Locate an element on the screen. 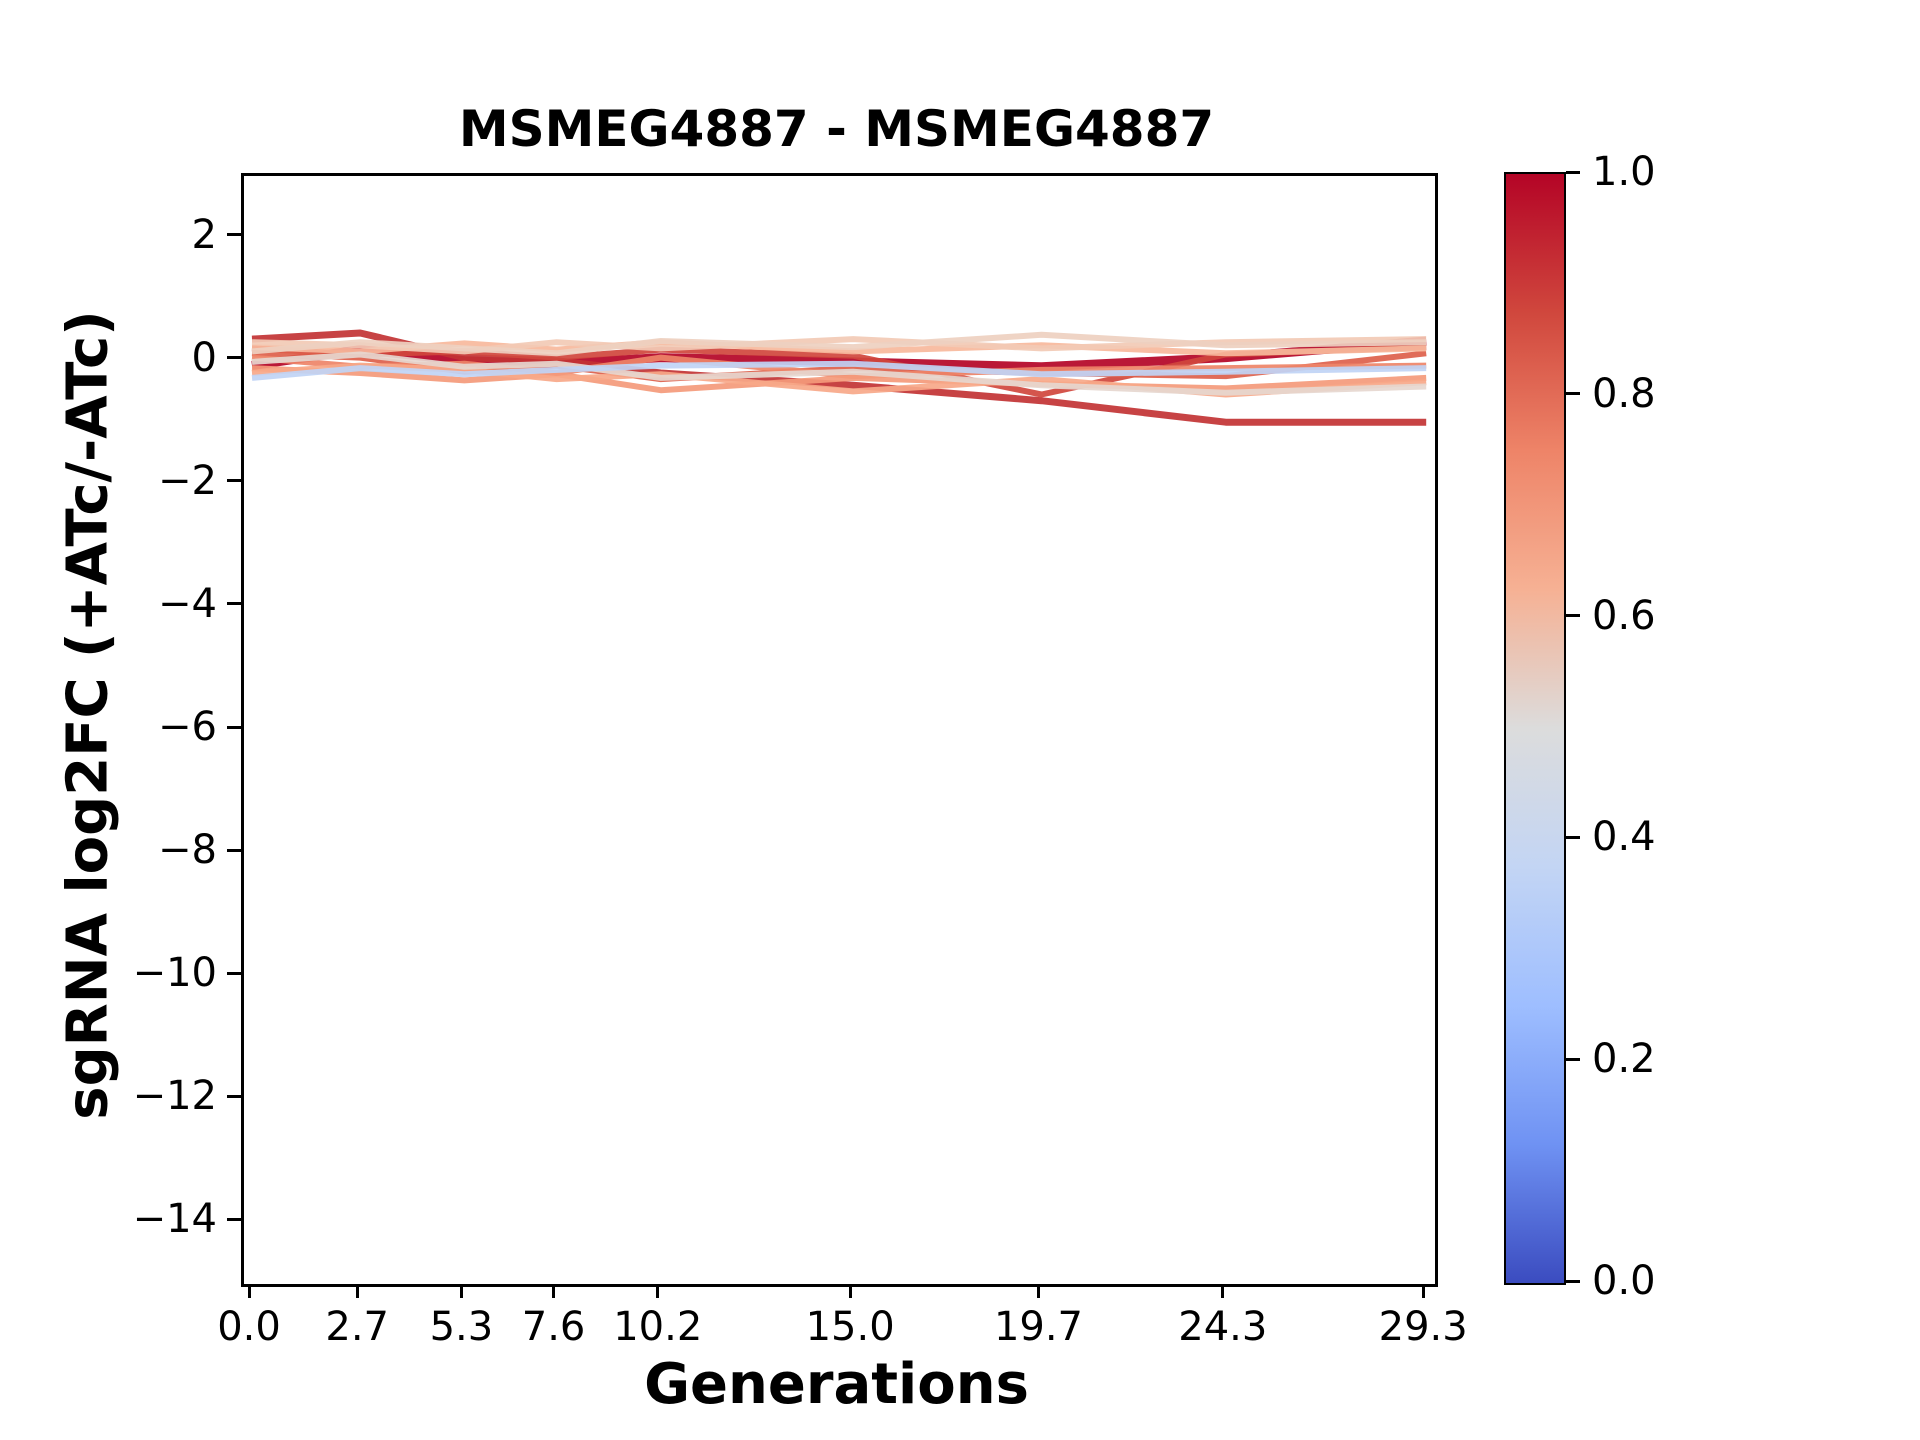  y-tick-label: −8 is located at coordinates (187, 850).